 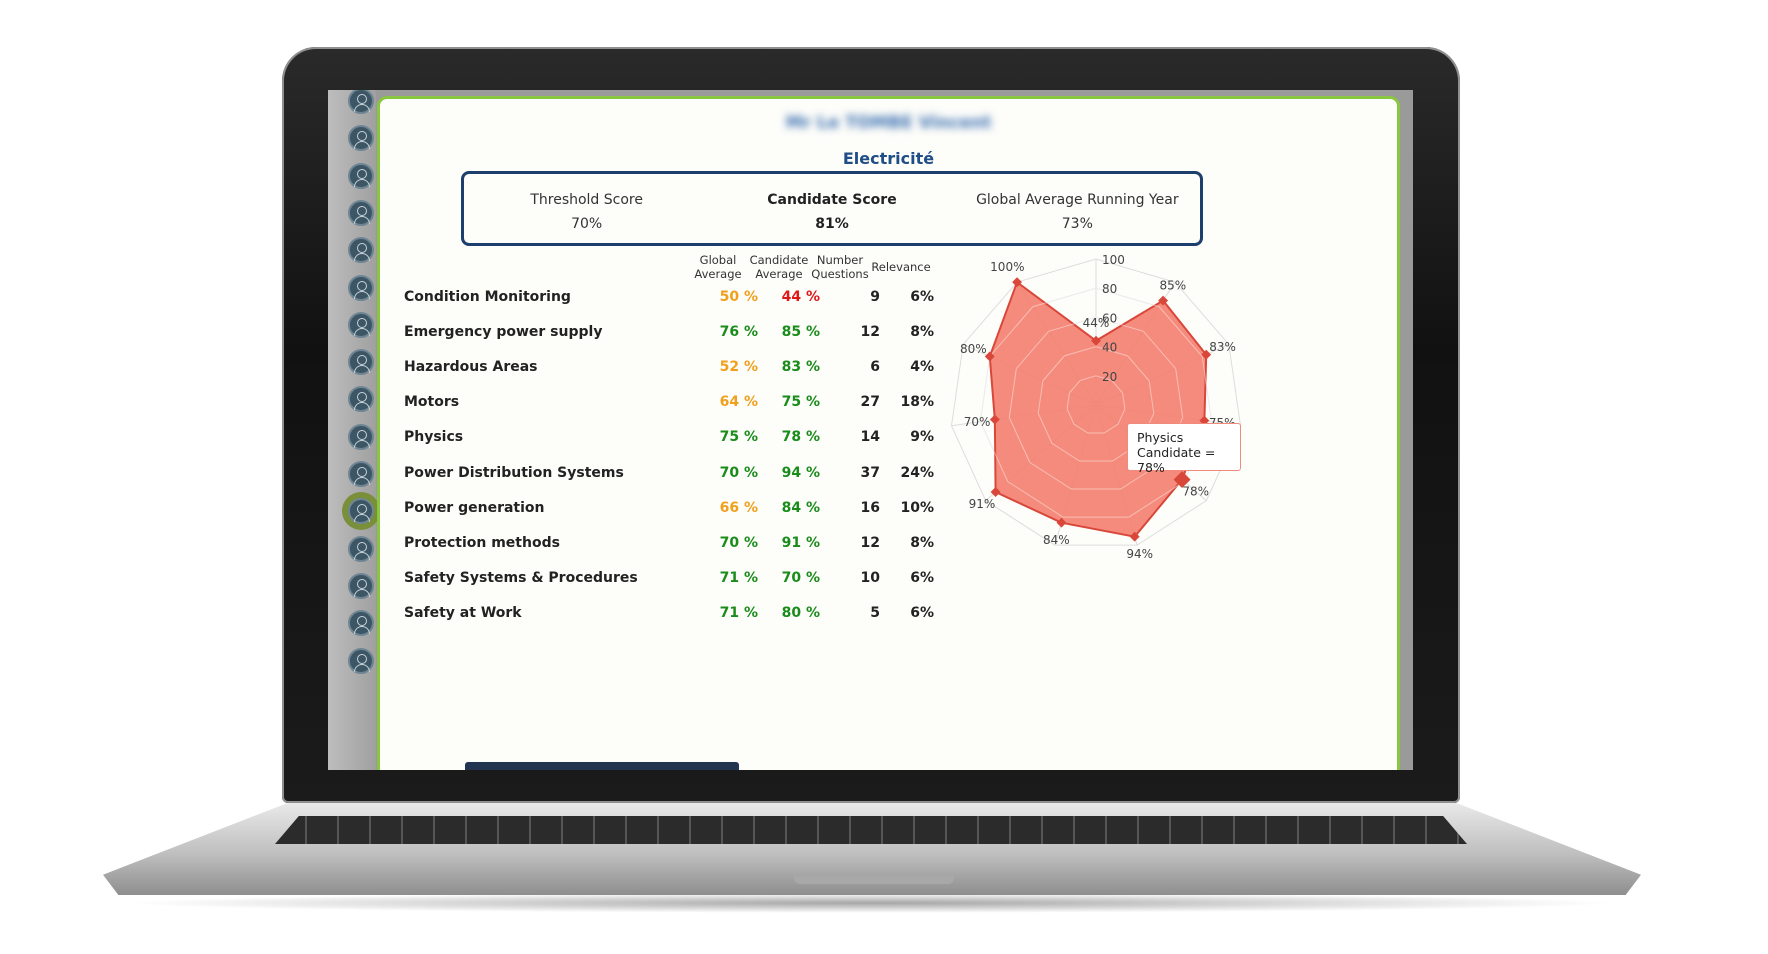 I want to click on radar-data-label: 78%, so click(x=1195, y=491).